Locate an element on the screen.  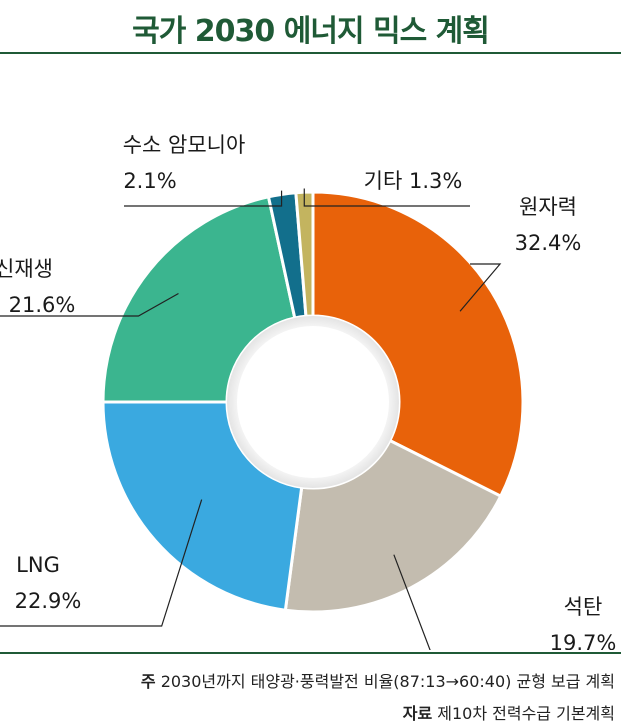
footnote-prefix: 주 is located at coordinates (148, 681).